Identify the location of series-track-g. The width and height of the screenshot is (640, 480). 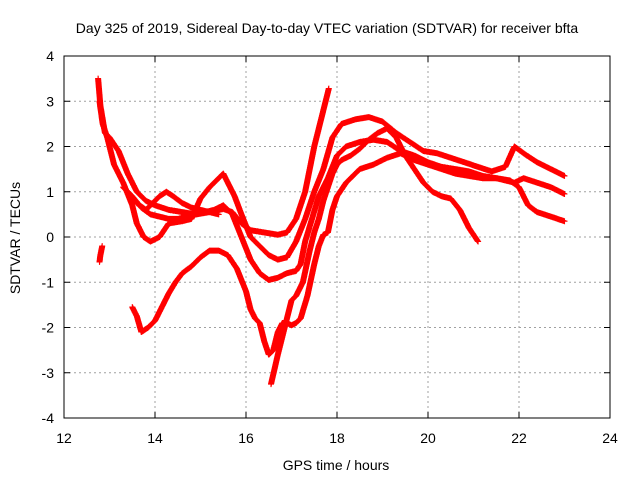
(173, 203).